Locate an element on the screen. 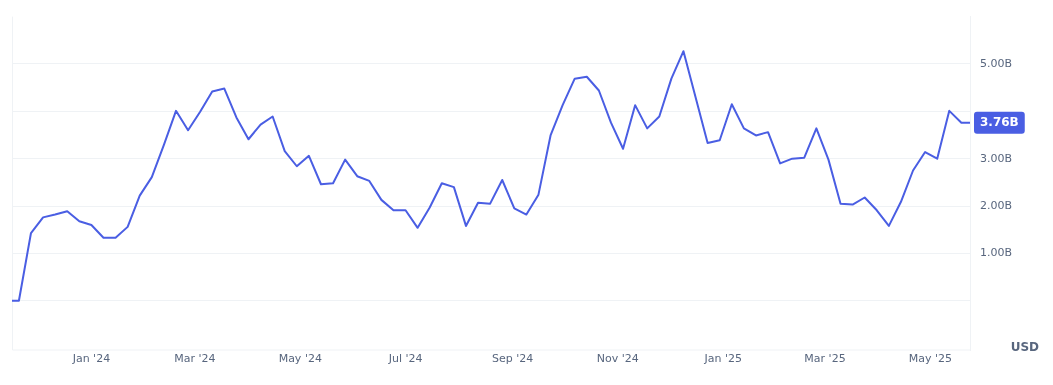 The width and height of the screenshot is (1053, 385). x-tick-label: Jul '24 is located at coordinates (405, 359).